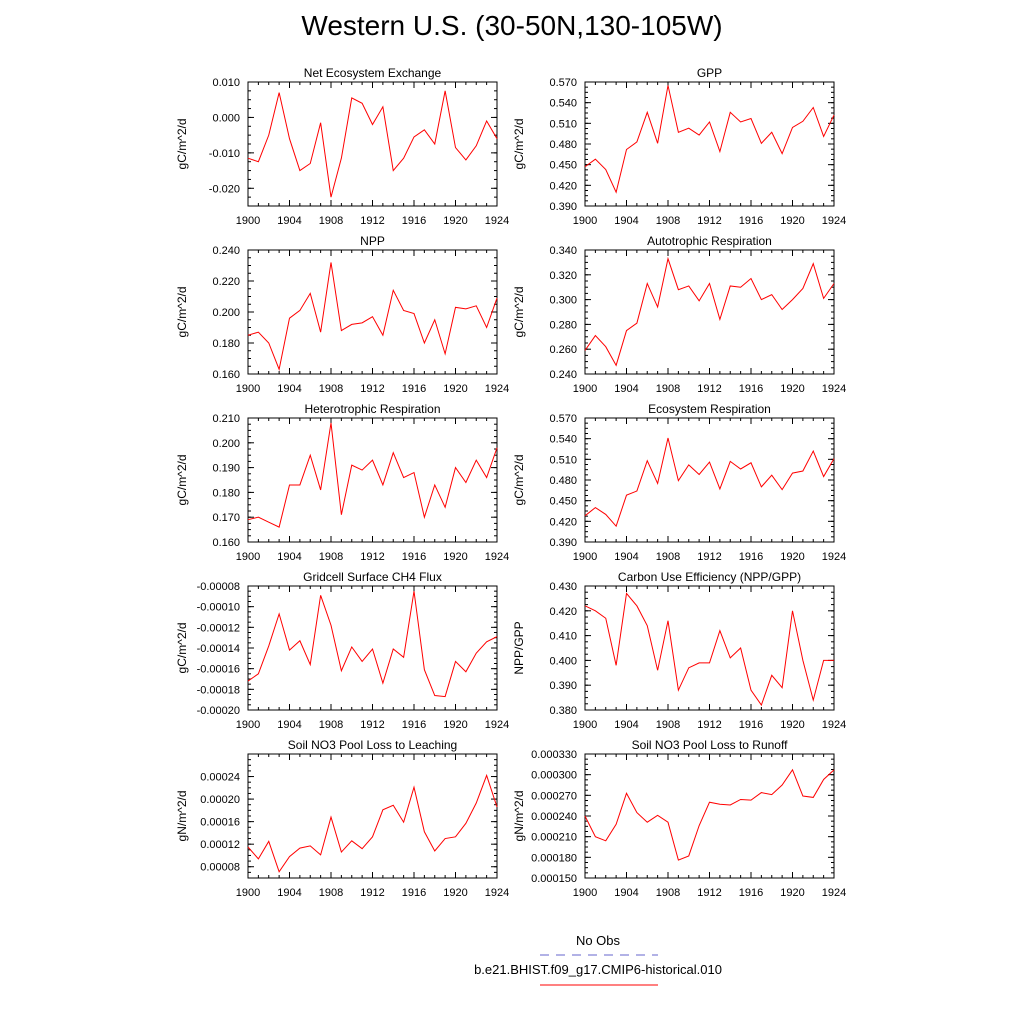 The width and height of the screenshot is (1024, 1024). I want to click on y-axis-label: NPP/GPP, so click(519, 647).